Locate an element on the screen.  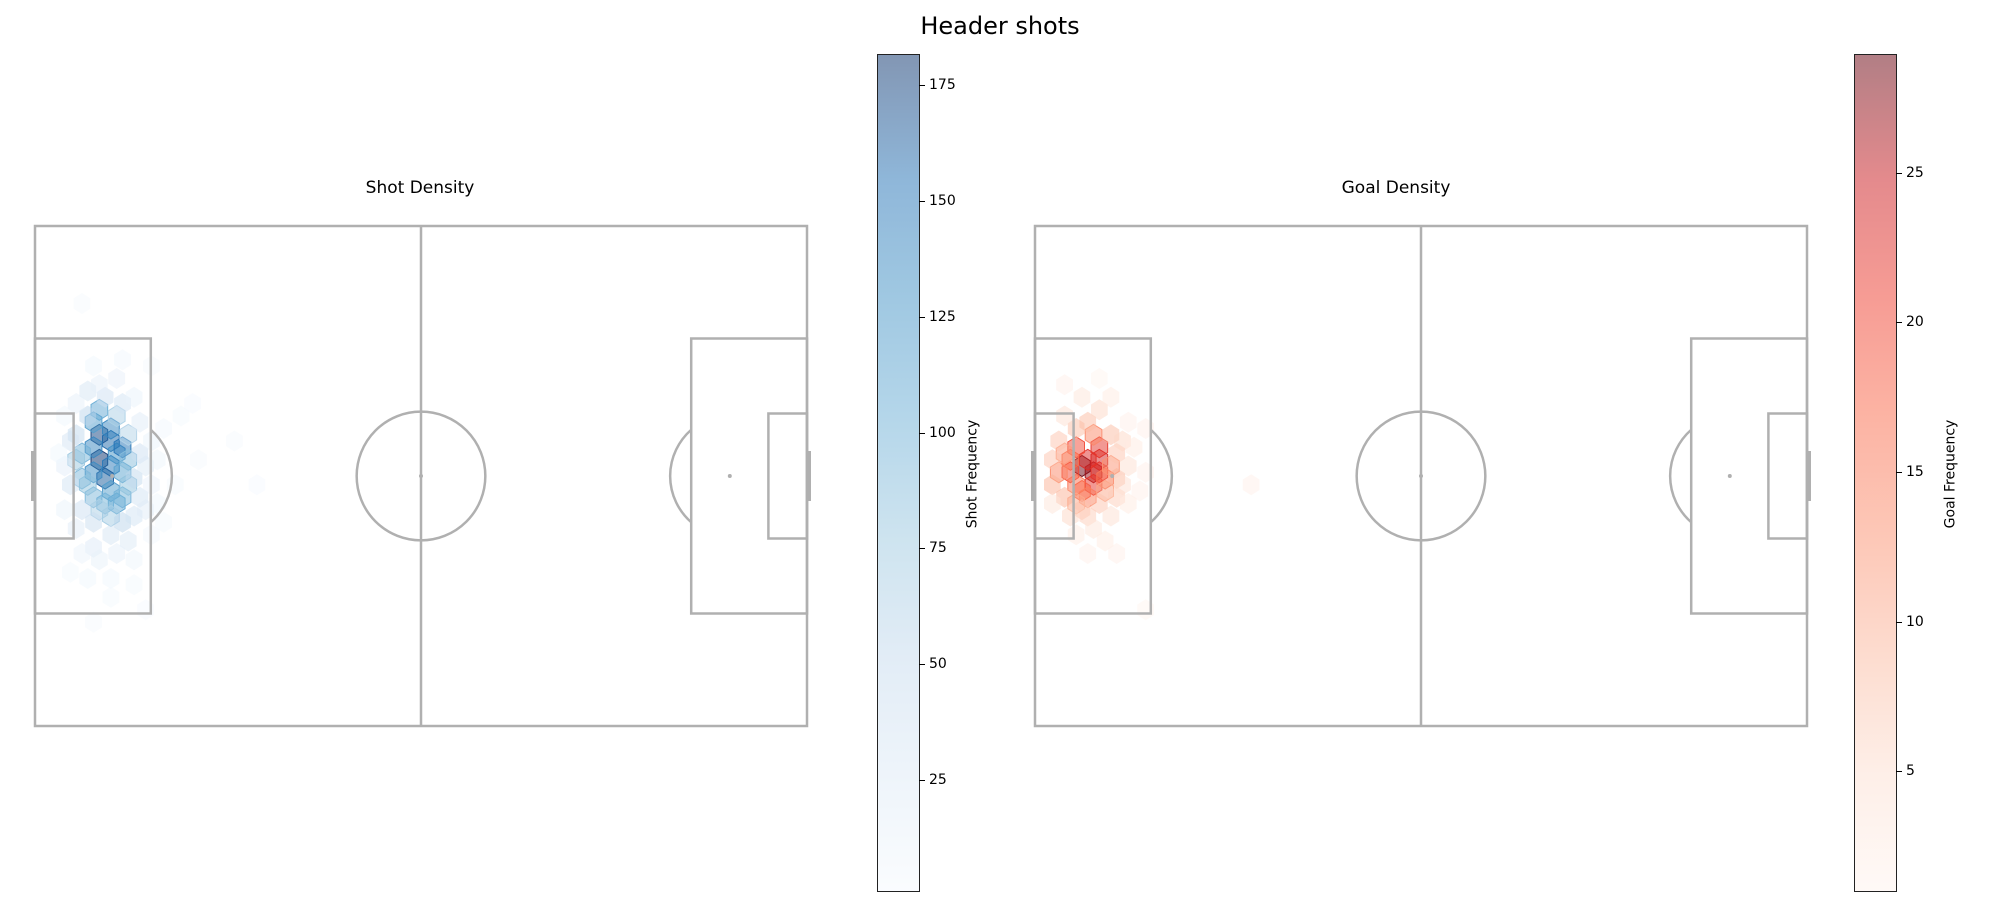
shot-frequency-label: Shot Frequency is located at coordinates (972, 474).